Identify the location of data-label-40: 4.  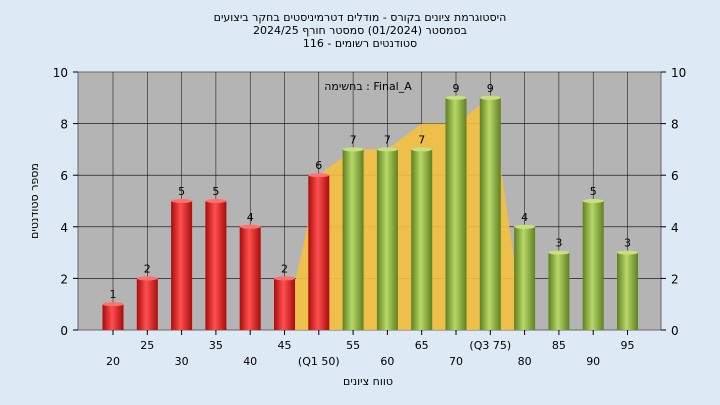
(250, 217).